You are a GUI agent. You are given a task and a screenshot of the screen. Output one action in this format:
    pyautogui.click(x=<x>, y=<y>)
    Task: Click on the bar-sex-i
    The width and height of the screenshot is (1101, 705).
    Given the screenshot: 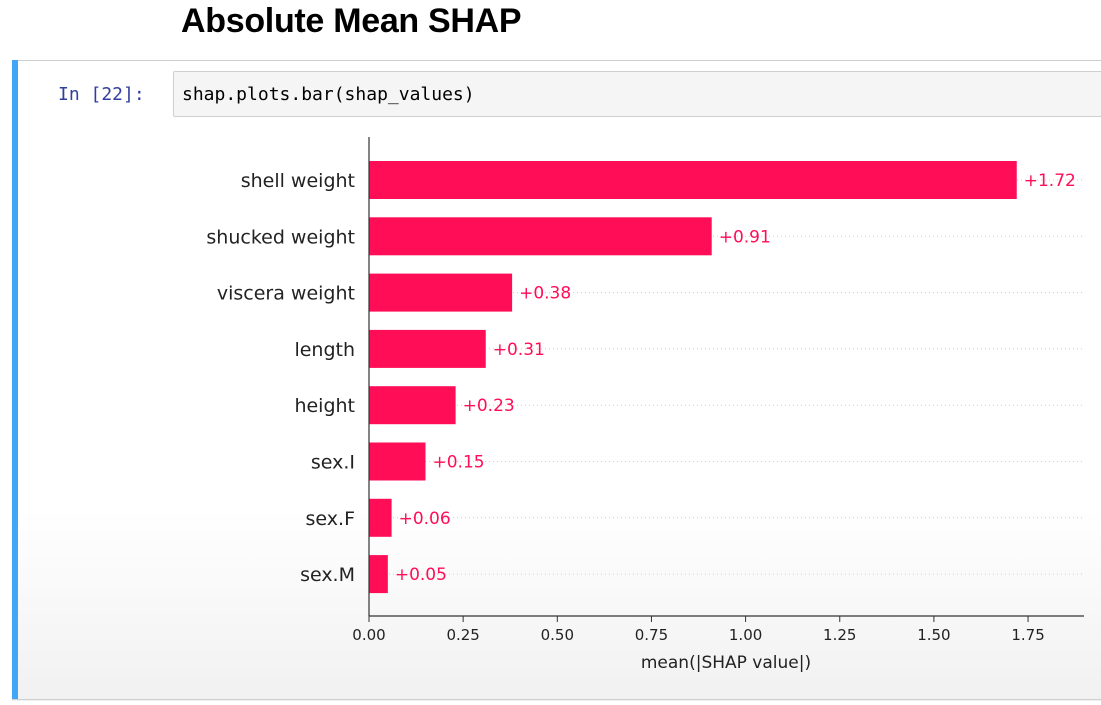 What is the action you would take?
    pyautogui.click(x=397, y=461)
    